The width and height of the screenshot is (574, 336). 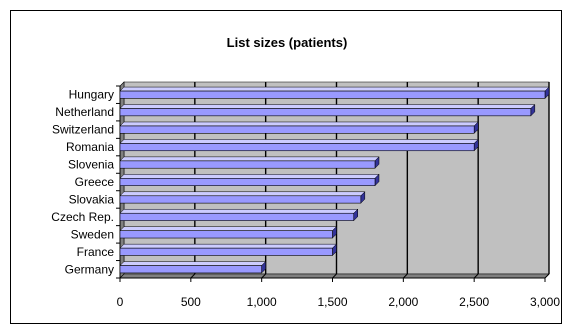 What do you see at coordinates (92, 199) in the screenshot?
I see `y-tick-label-6: Slovakia` at bounding box center [92, 199].